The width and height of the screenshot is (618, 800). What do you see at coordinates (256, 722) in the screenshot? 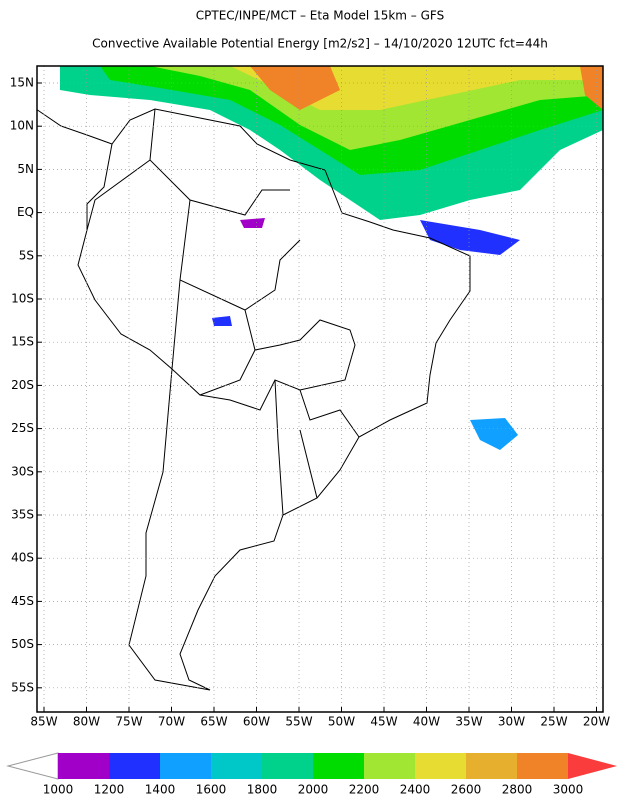
I see `lon-label: 60W` at bounding box center [256, 722].